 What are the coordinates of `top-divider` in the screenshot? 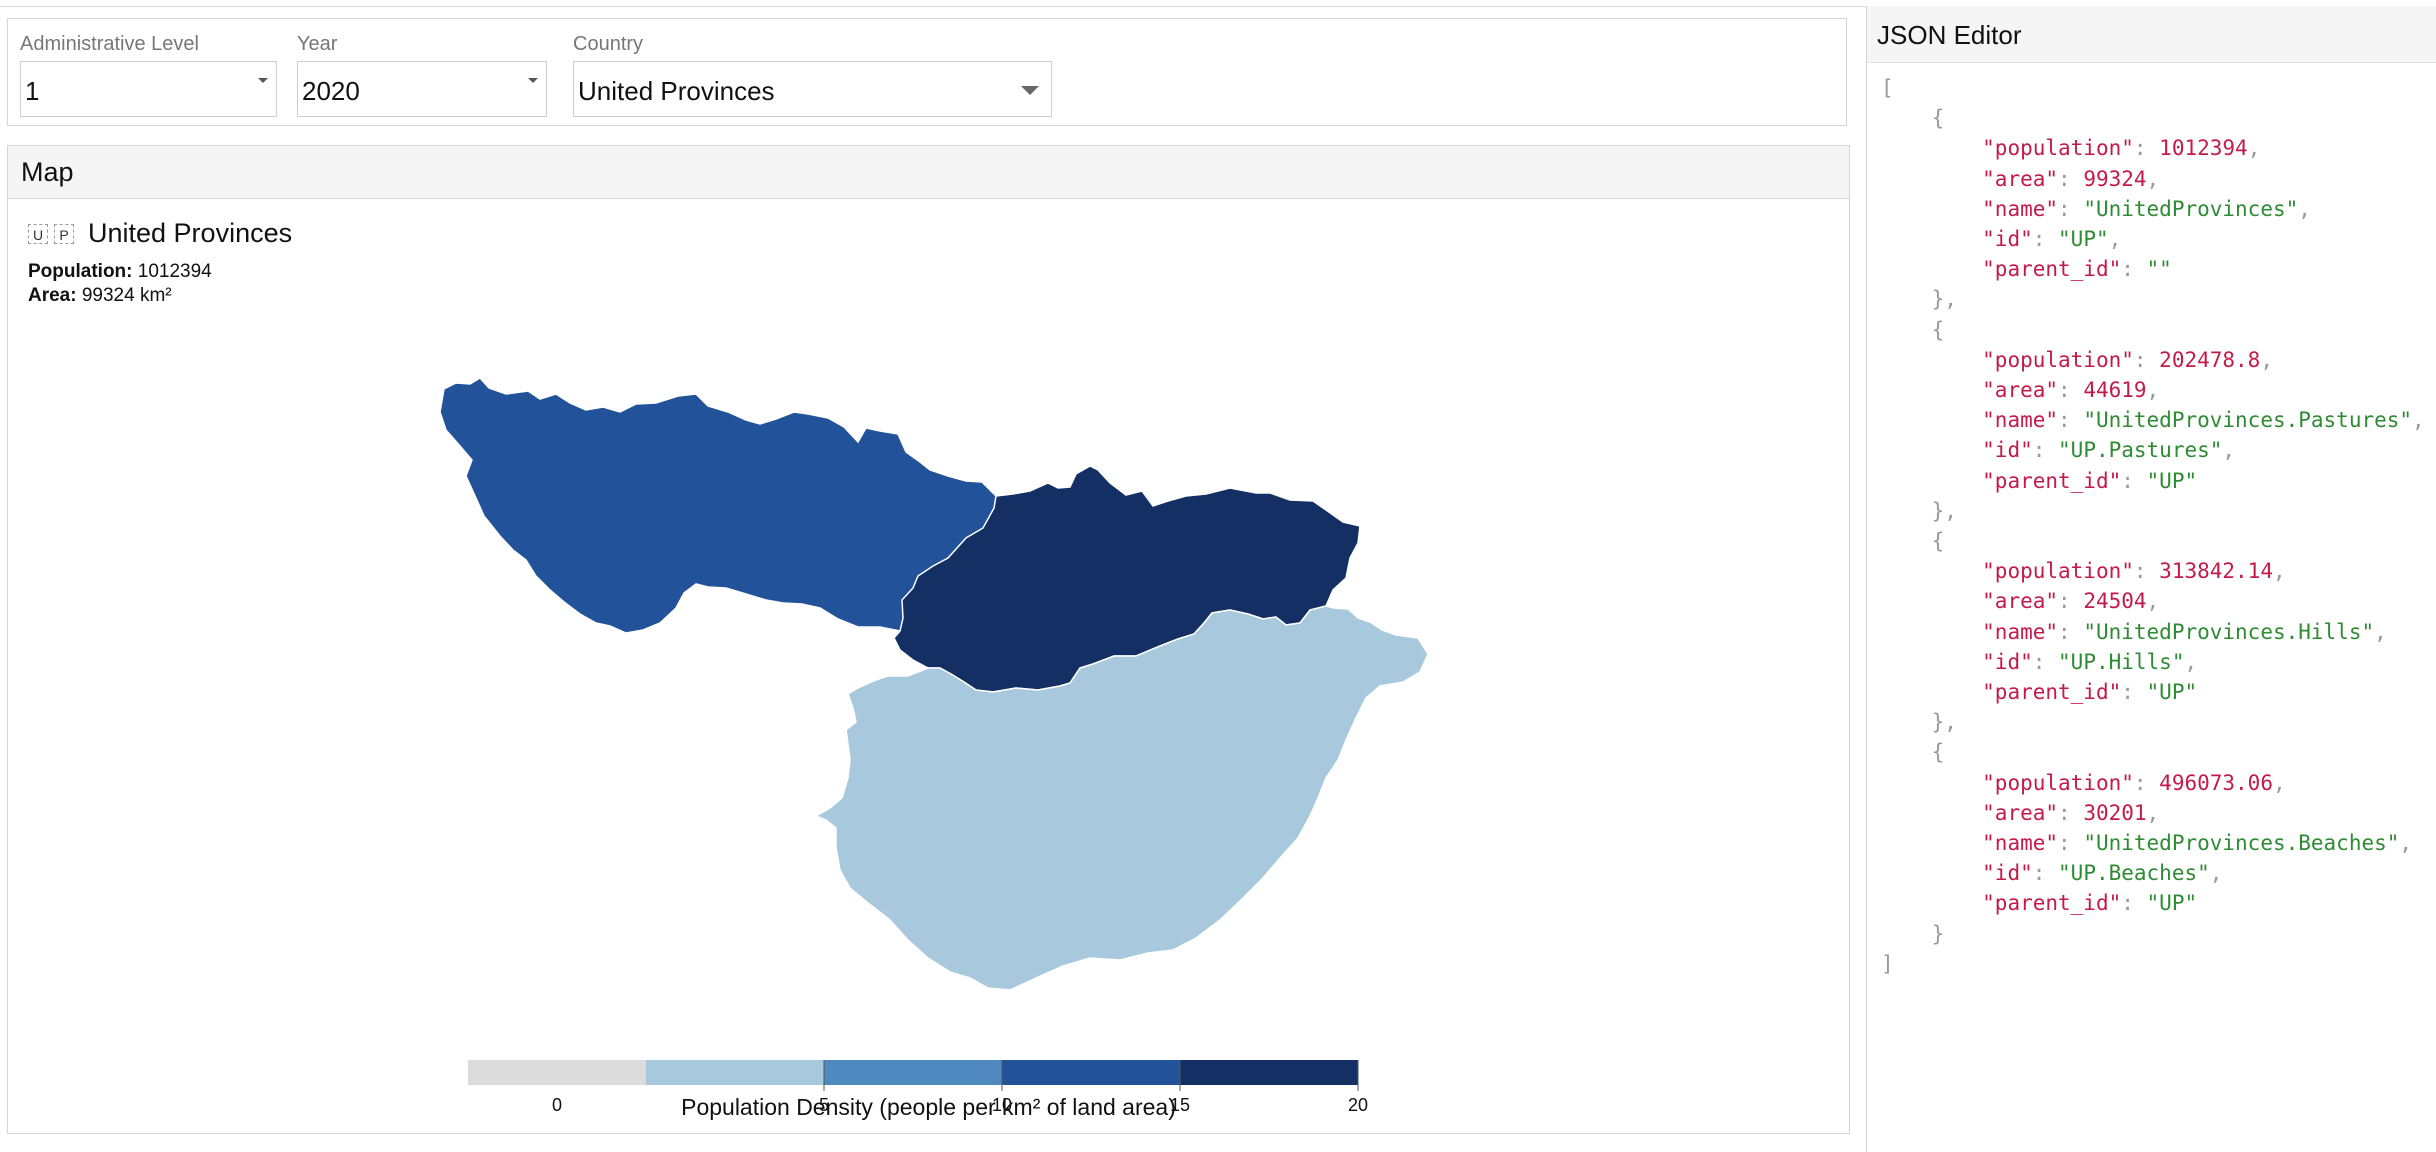 It's located at (1218, 6).